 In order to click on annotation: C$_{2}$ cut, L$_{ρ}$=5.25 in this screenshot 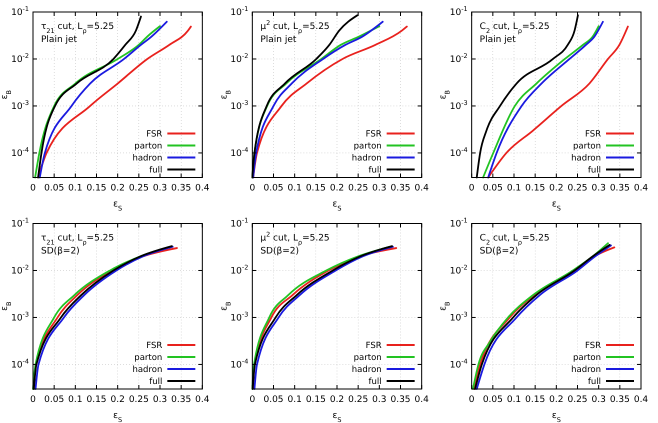, I will do `click(515, 240)`.